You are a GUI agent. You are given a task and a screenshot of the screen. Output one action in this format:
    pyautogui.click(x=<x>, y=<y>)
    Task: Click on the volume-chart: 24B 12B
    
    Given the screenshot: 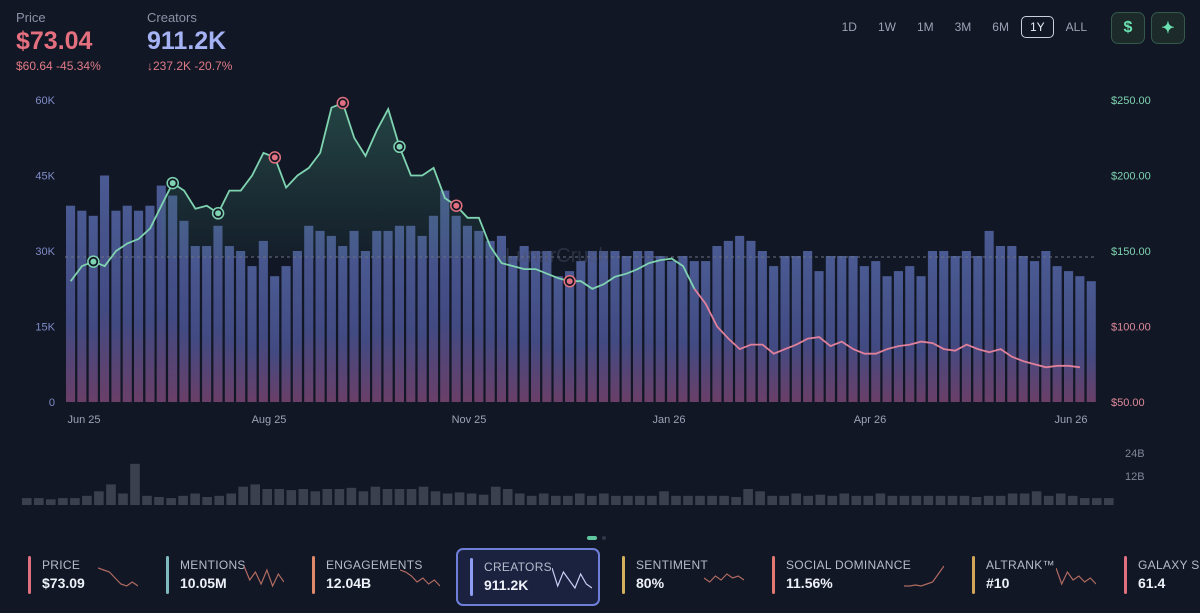 What is the action you would take?
    pyautogui.click(x=600, y=475)
    